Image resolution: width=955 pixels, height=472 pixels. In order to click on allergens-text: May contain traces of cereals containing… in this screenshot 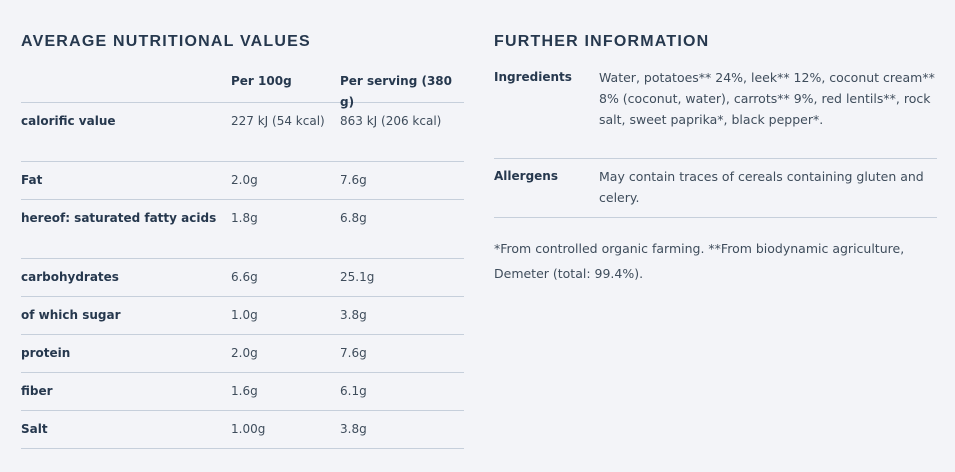, I will do `click(761, 187)`.